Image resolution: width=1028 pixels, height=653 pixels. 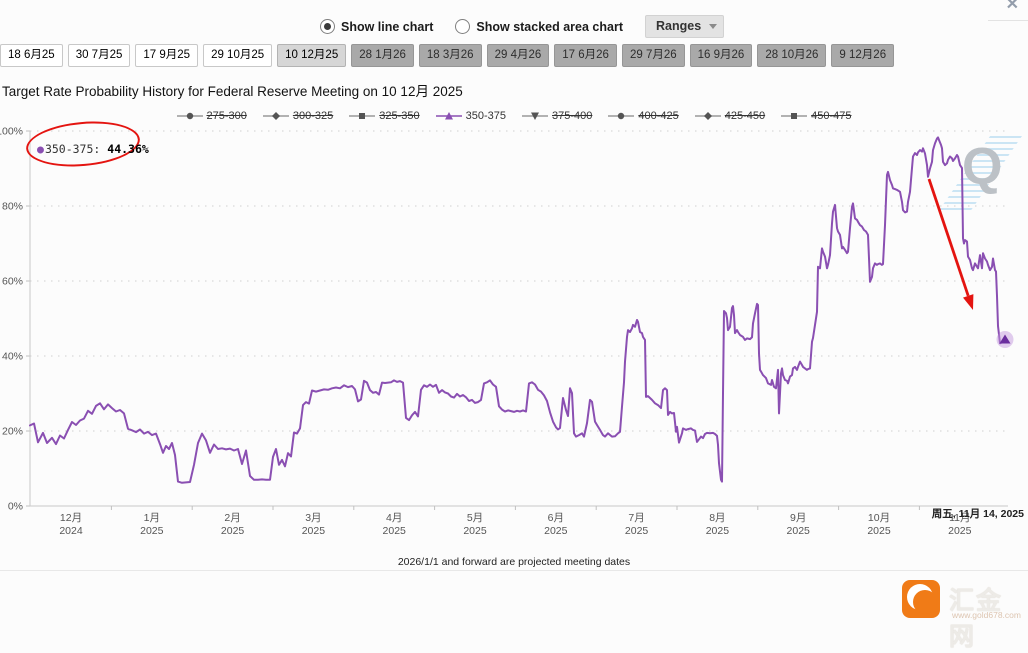 I want to click on legend-item-450-475: 450-475, so click(x=816, y=116).